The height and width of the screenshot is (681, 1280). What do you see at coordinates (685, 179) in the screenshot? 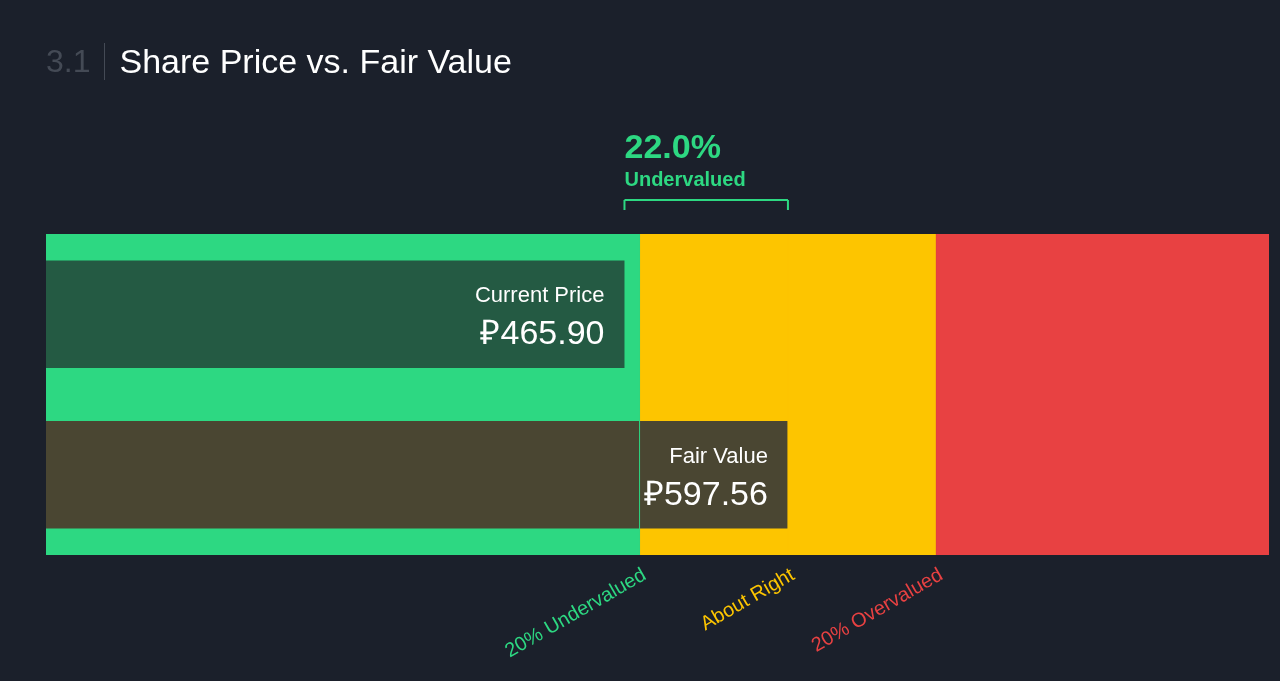
I see `text: Undervalued` at bounding box center [685, 179].